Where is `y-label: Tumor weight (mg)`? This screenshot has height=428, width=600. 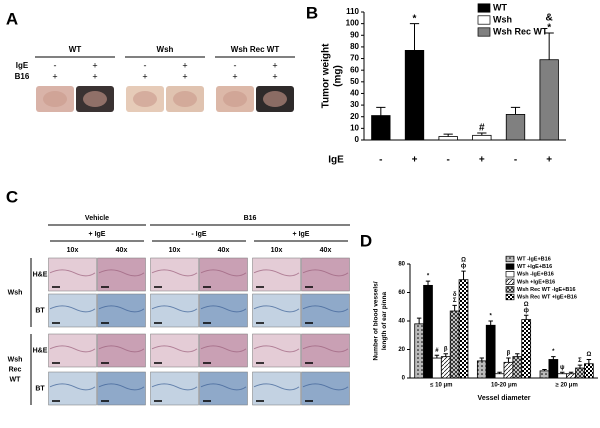 y-label: Tumor weight (mg) is located at coordinates (332, 75).